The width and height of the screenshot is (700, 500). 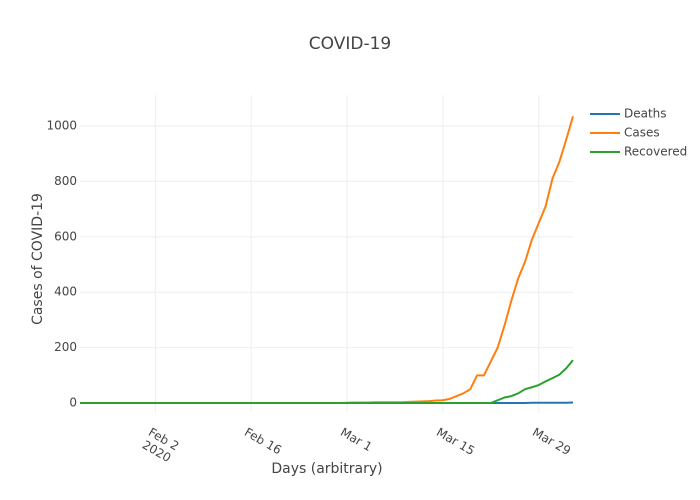 I want to click on y-tick-label: 200, so click(x=65, y=347).